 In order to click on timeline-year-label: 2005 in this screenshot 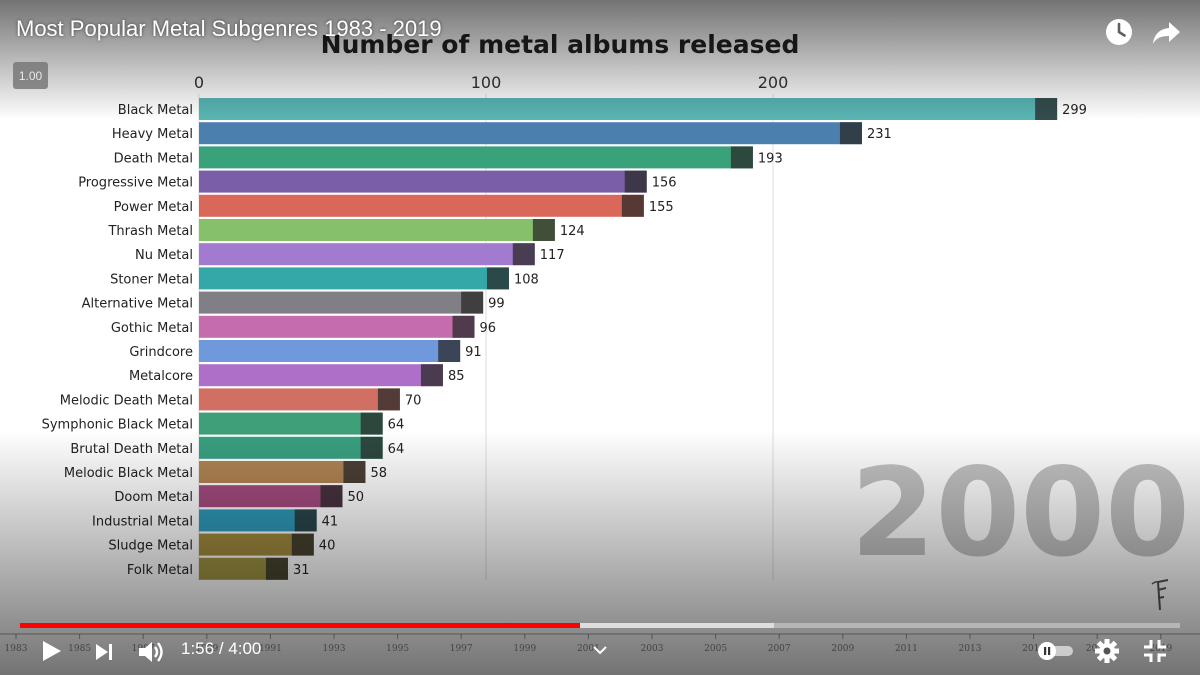, I will do `click(715, 649)`.